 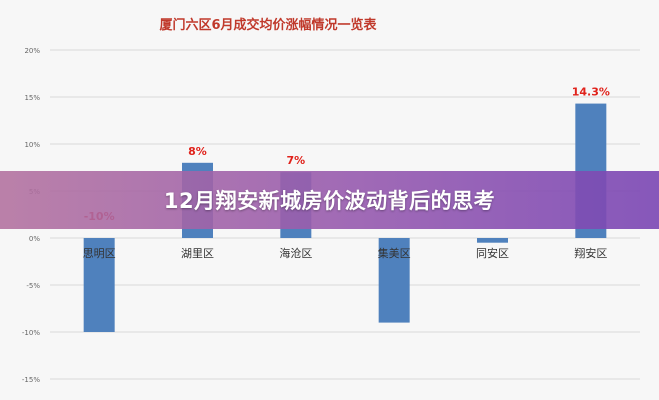 I want to click on article-title-banner: 12月翔安新城房价波动背后的思考, so click(x=329, y=200).